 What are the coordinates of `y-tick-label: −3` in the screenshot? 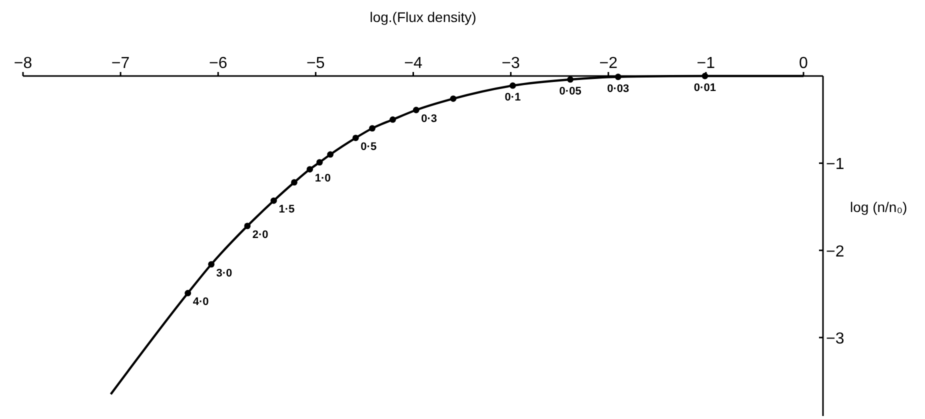 It's located at (835, 339).